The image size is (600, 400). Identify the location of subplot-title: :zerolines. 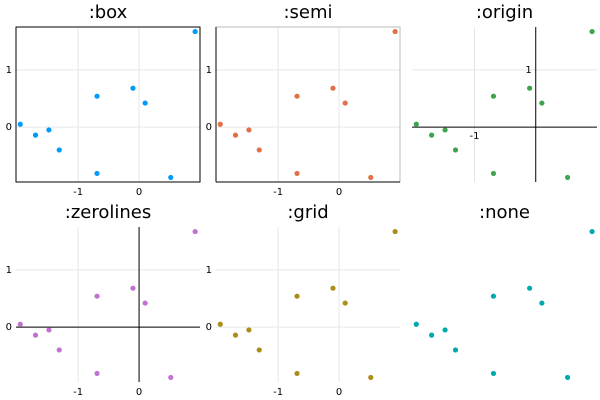
(108, 212).